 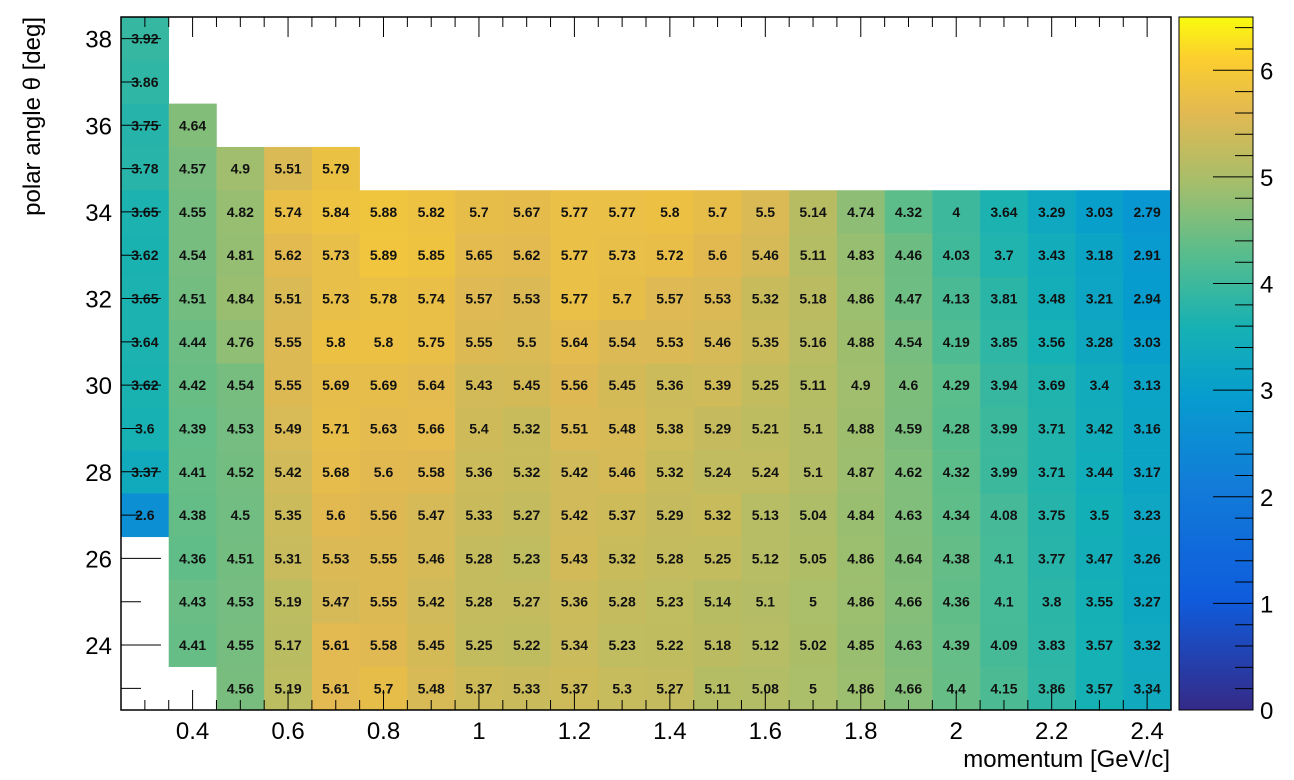 What do you see at coordinates (574, 645) in the screenshot?
I see `cell-value-label: 5.34` at bounding box center [574, 645].